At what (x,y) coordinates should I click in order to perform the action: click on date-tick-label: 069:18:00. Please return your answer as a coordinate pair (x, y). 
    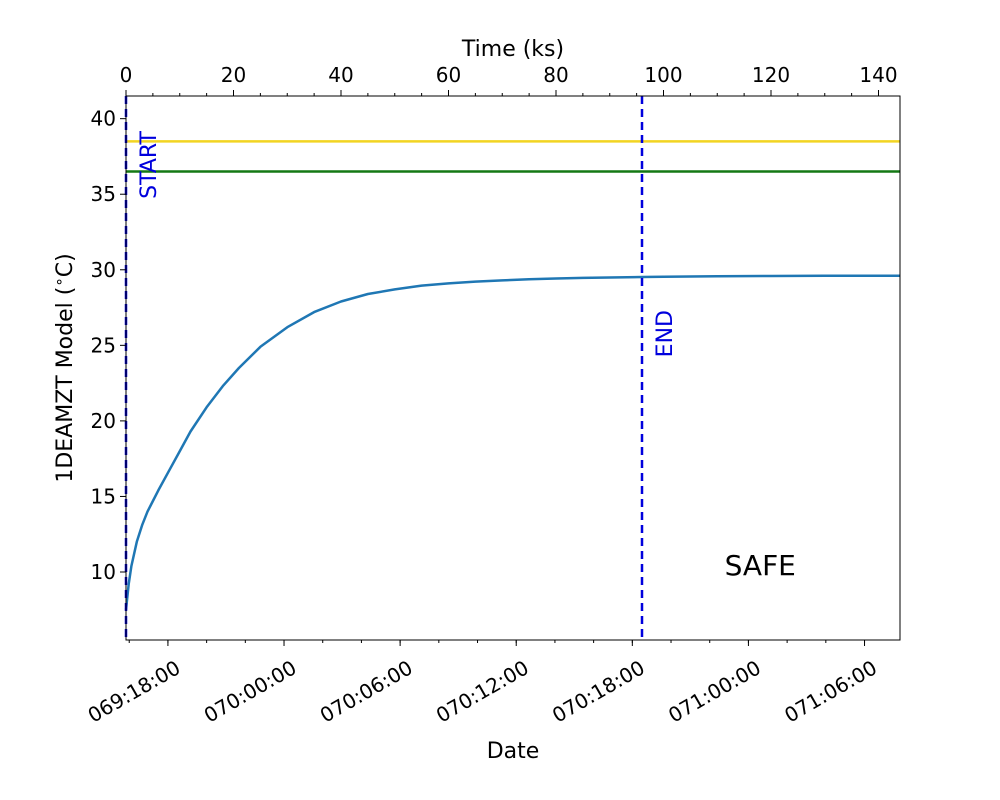
    Looking at the image, I should click on (134, 691).